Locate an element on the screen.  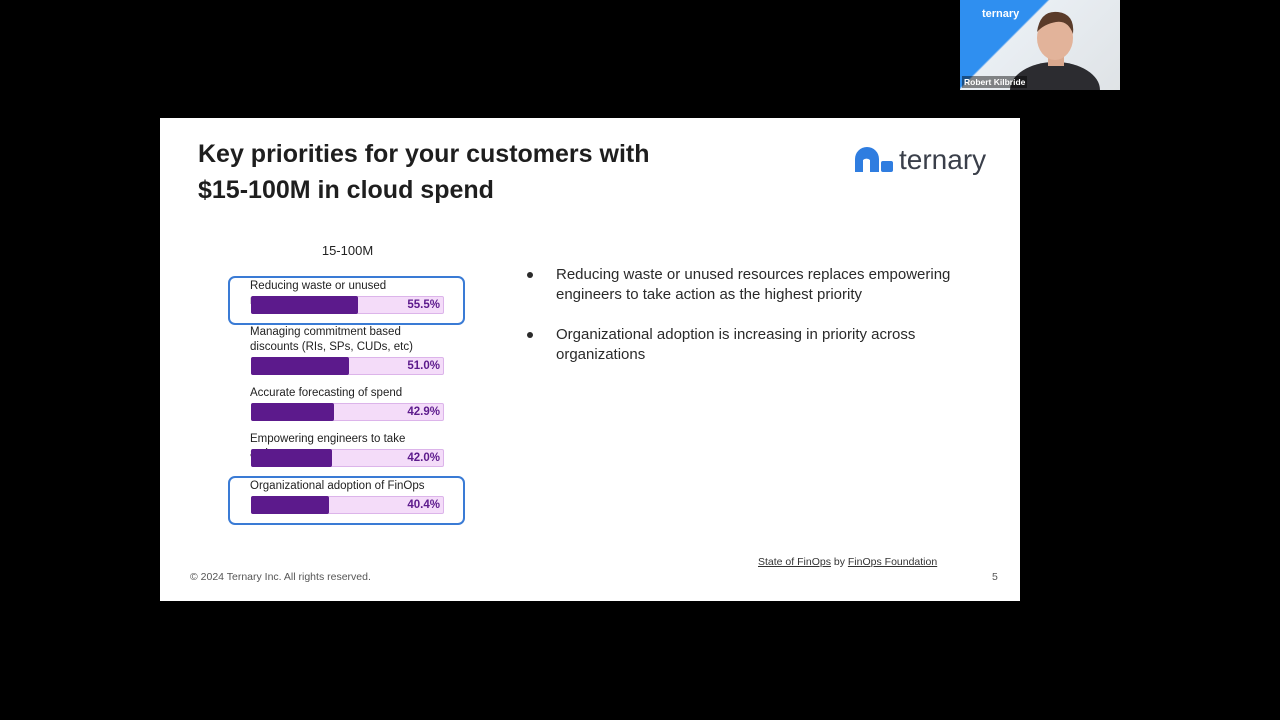
value-label: 55.5% is located at coordinates (423, 305).